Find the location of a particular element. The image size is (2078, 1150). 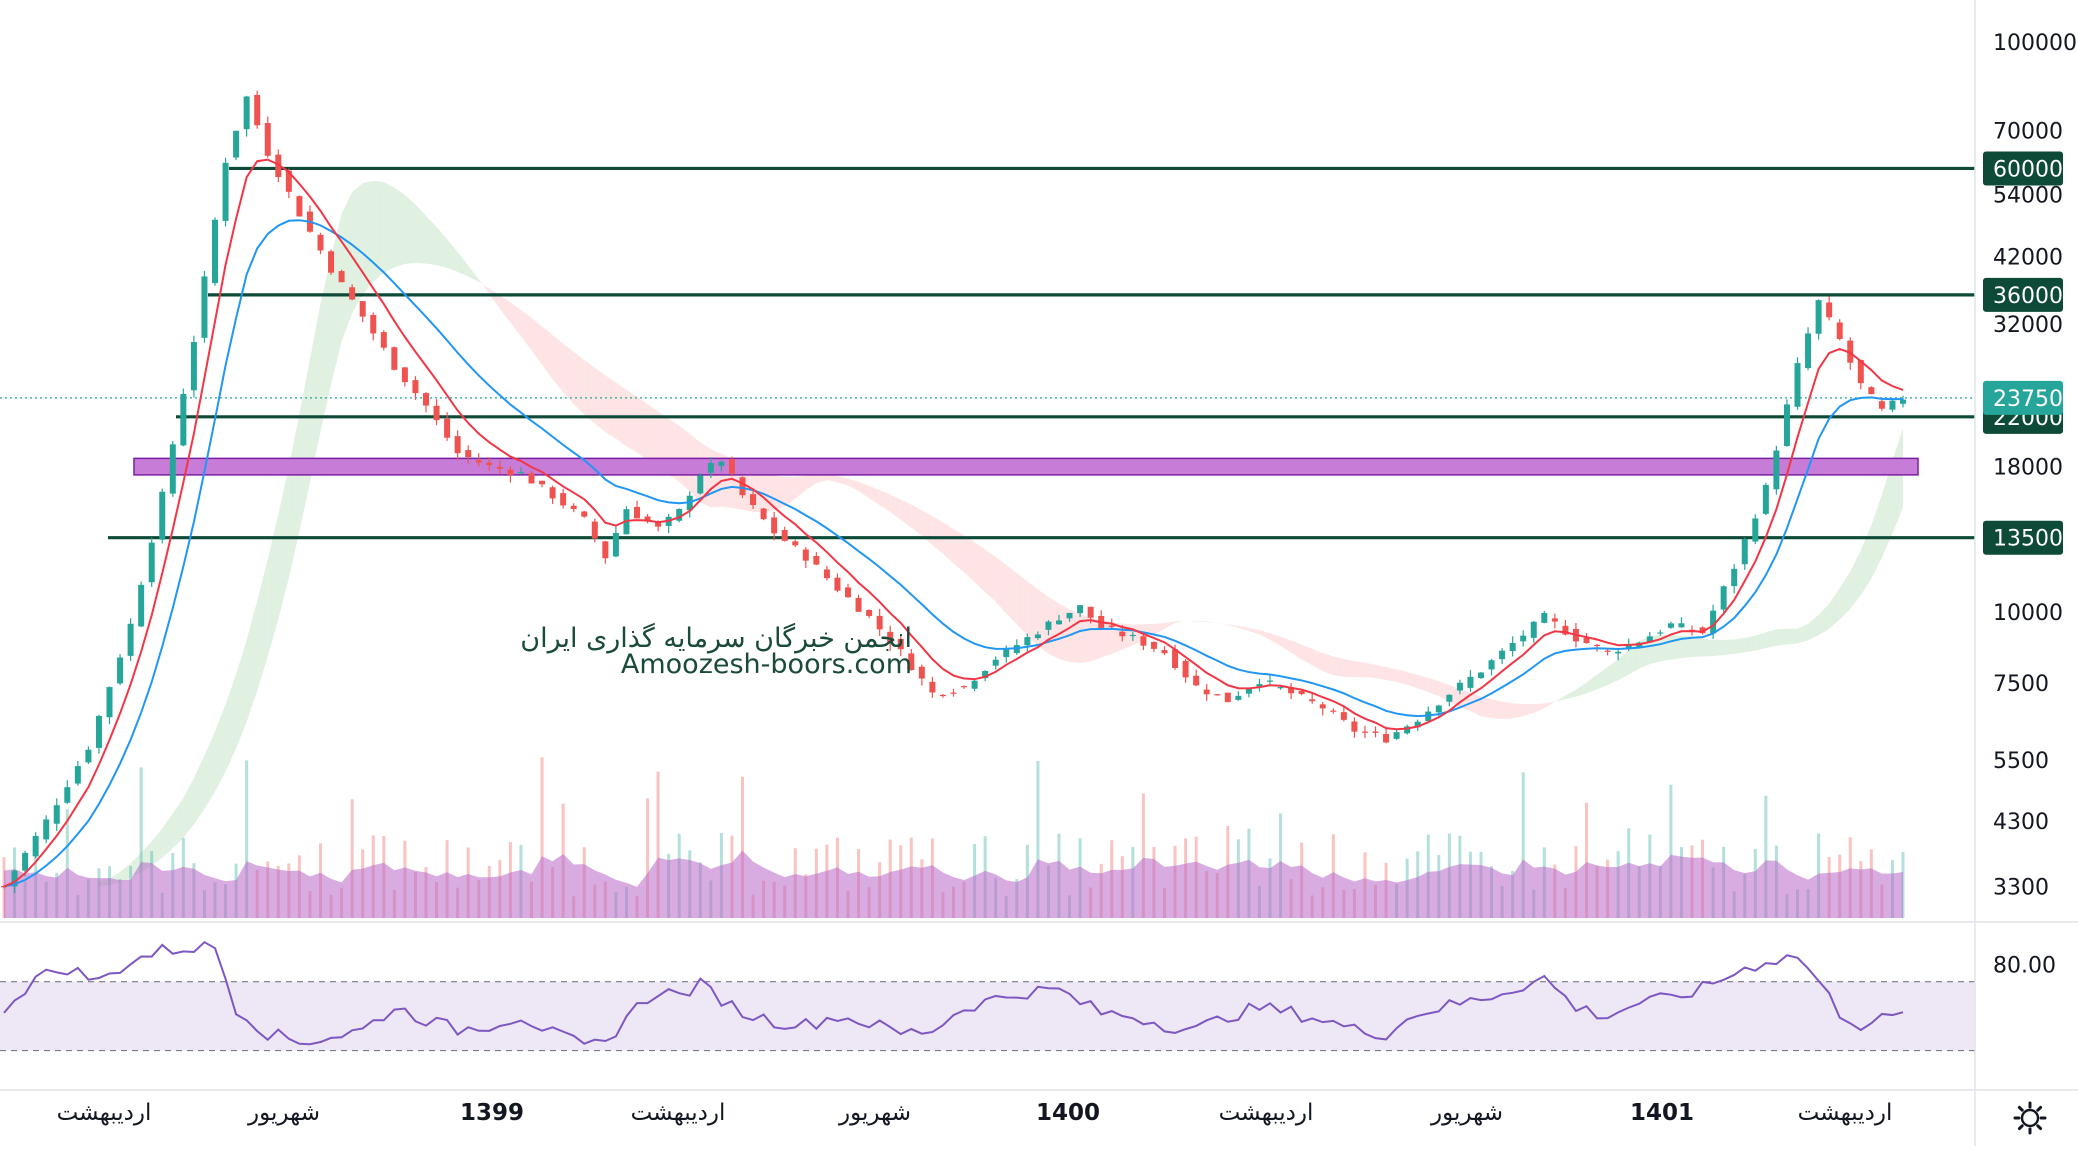

level-label-bg is located at coordinates (2023, 168).